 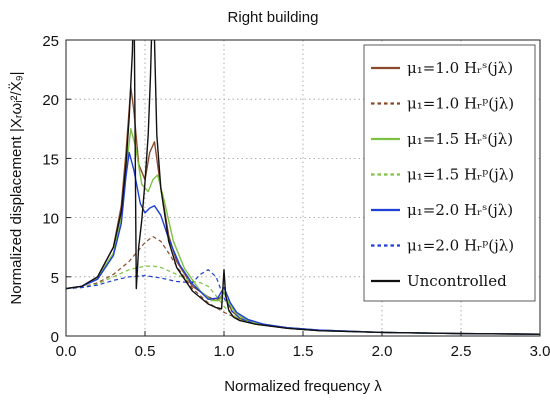 I want to click on y-tick-label: 20, so click(x=50, y=100).